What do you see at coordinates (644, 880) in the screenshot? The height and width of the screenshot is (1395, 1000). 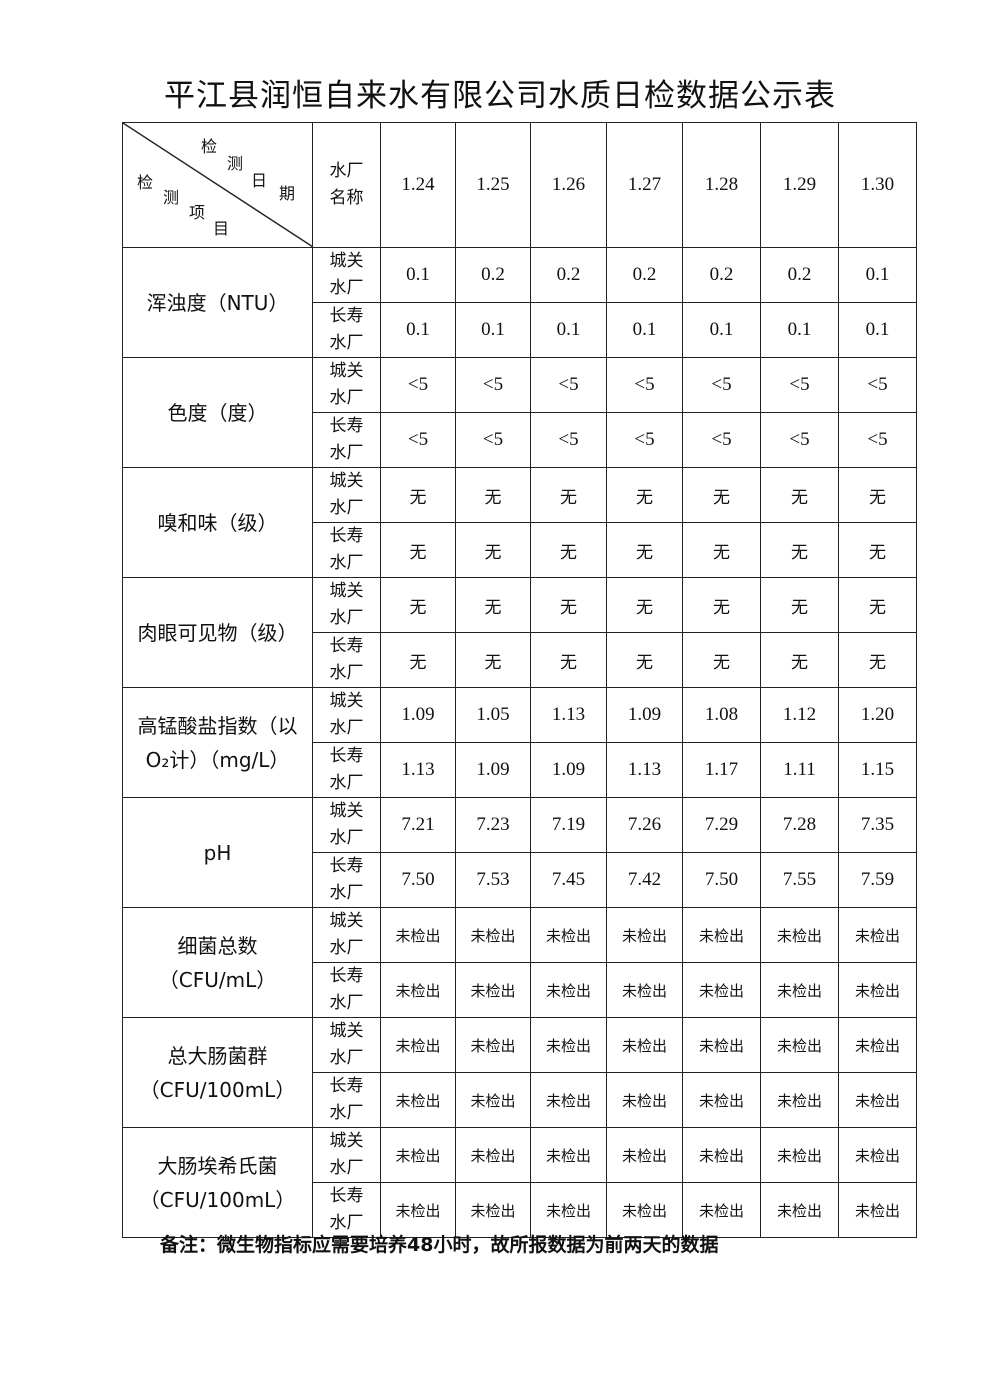 I see `value-cell: 7.42` at bounding box center [644, 880].